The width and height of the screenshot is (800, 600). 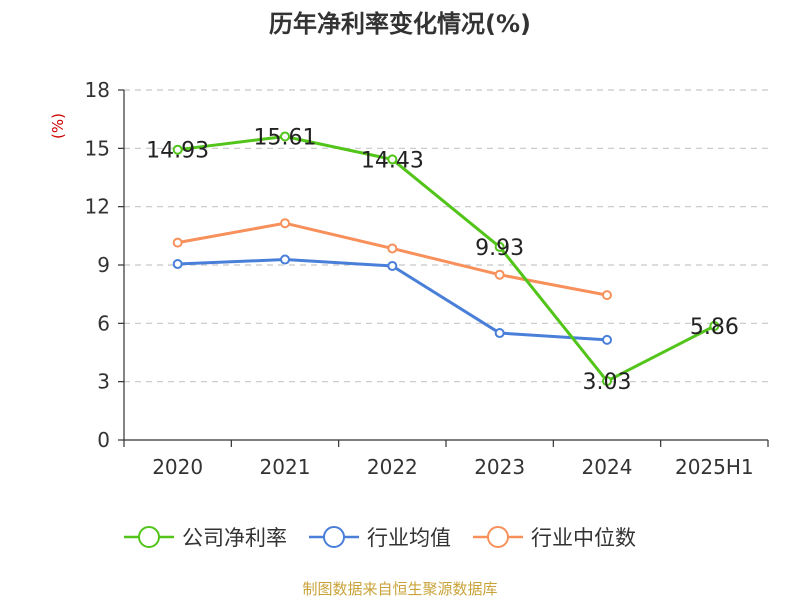 I want to click on chart-title: 历年净利率变化情况(%), so click(x=400, y=24).